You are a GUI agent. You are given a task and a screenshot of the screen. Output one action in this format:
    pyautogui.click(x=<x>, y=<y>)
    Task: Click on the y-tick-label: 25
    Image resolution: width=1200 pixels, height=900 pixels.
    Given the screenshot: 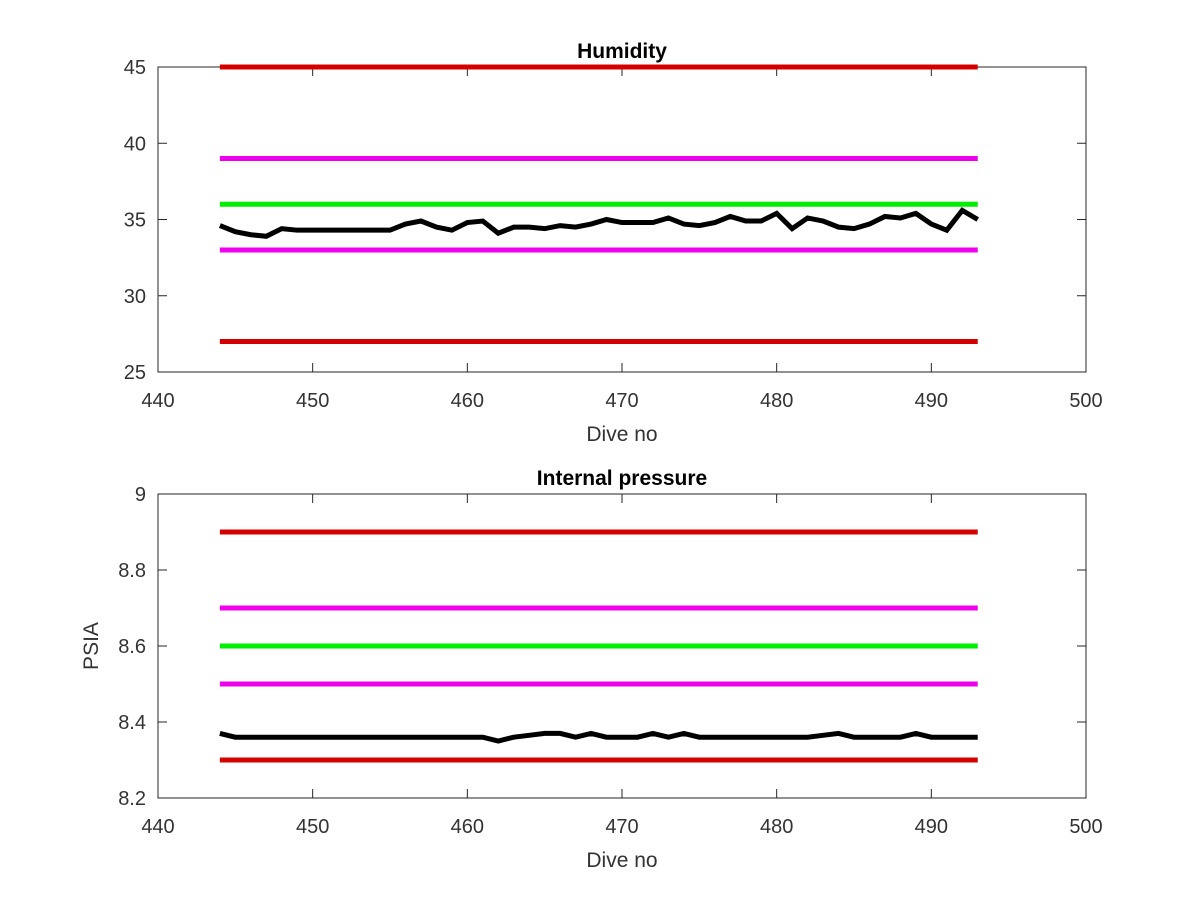 What is the action you would take?
    pyautogui.click(x=135, y=373)
    